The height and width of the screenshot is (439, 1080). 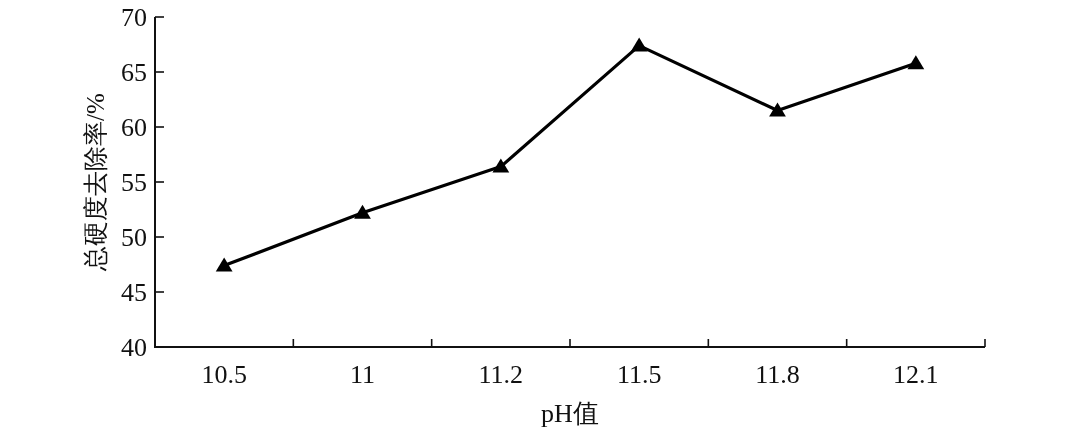 I want to click on y-tick-label: 45, so click(x=134, y=292).